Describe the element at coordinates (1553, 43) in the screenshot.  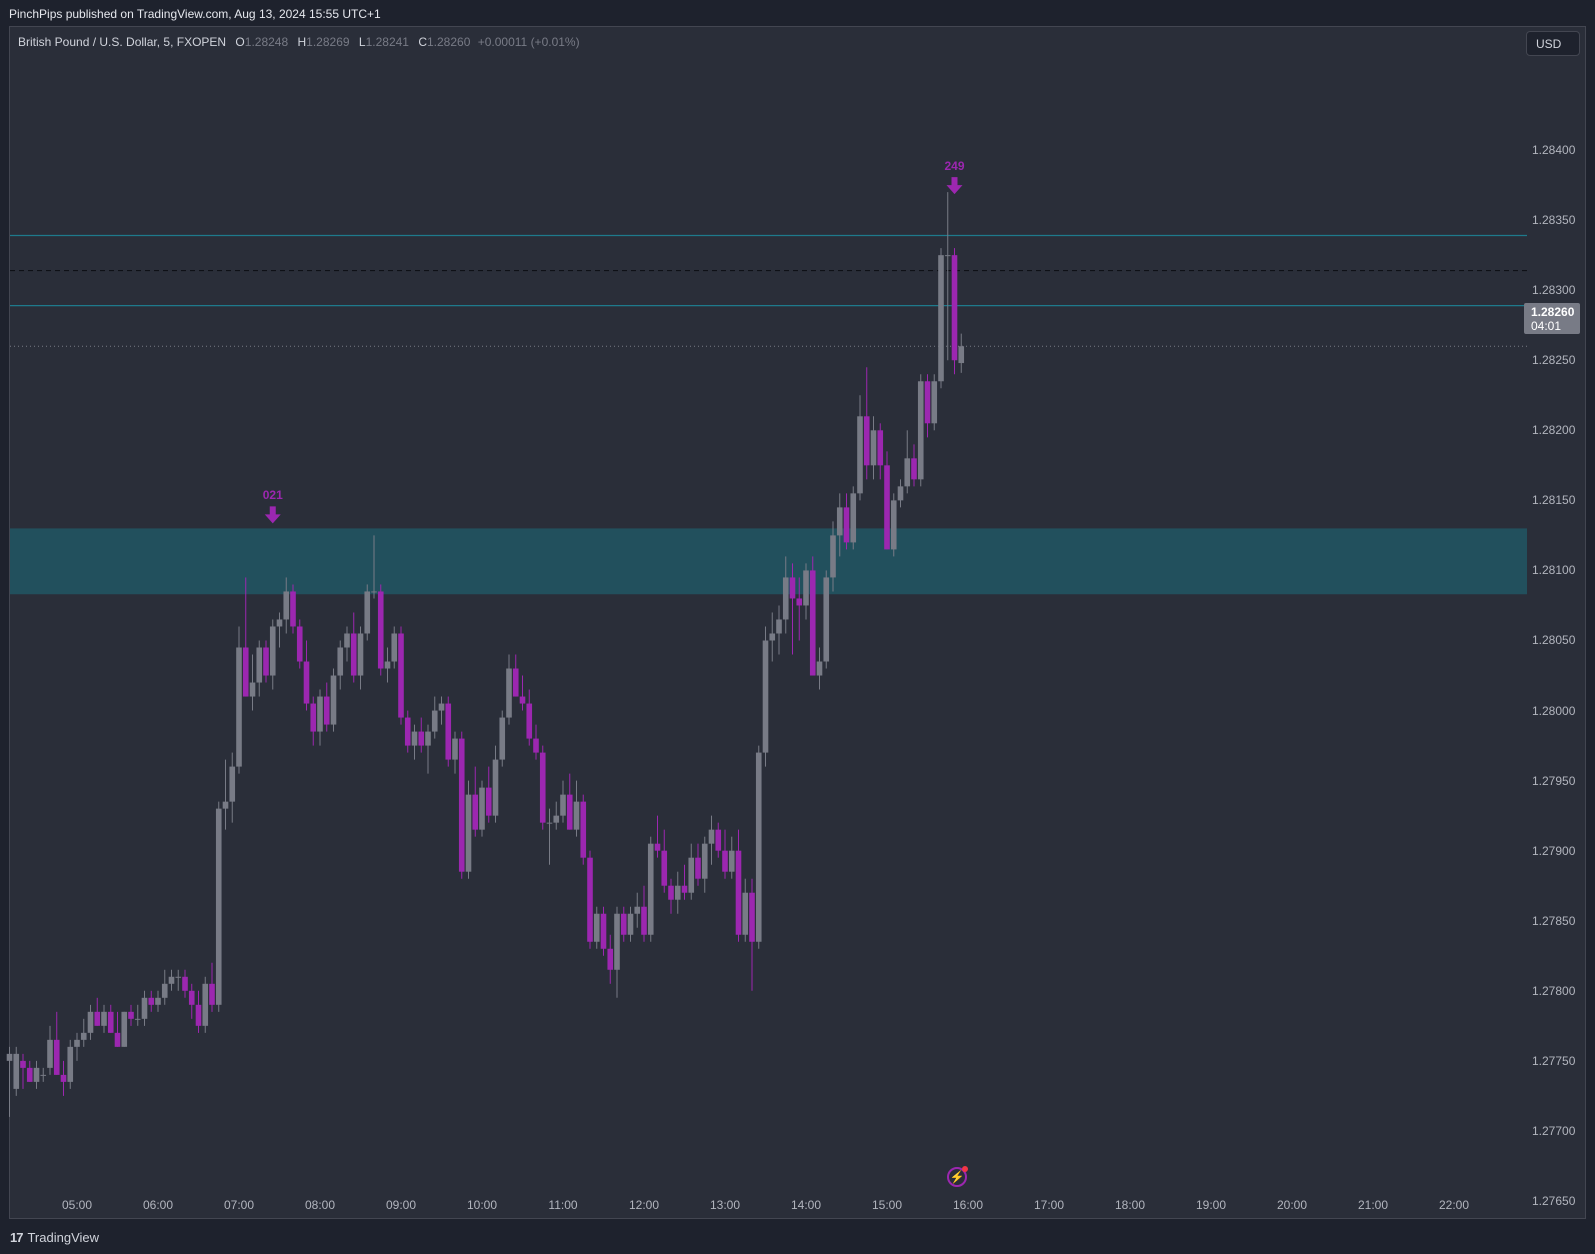
I see `currency-button: USD` at that location.